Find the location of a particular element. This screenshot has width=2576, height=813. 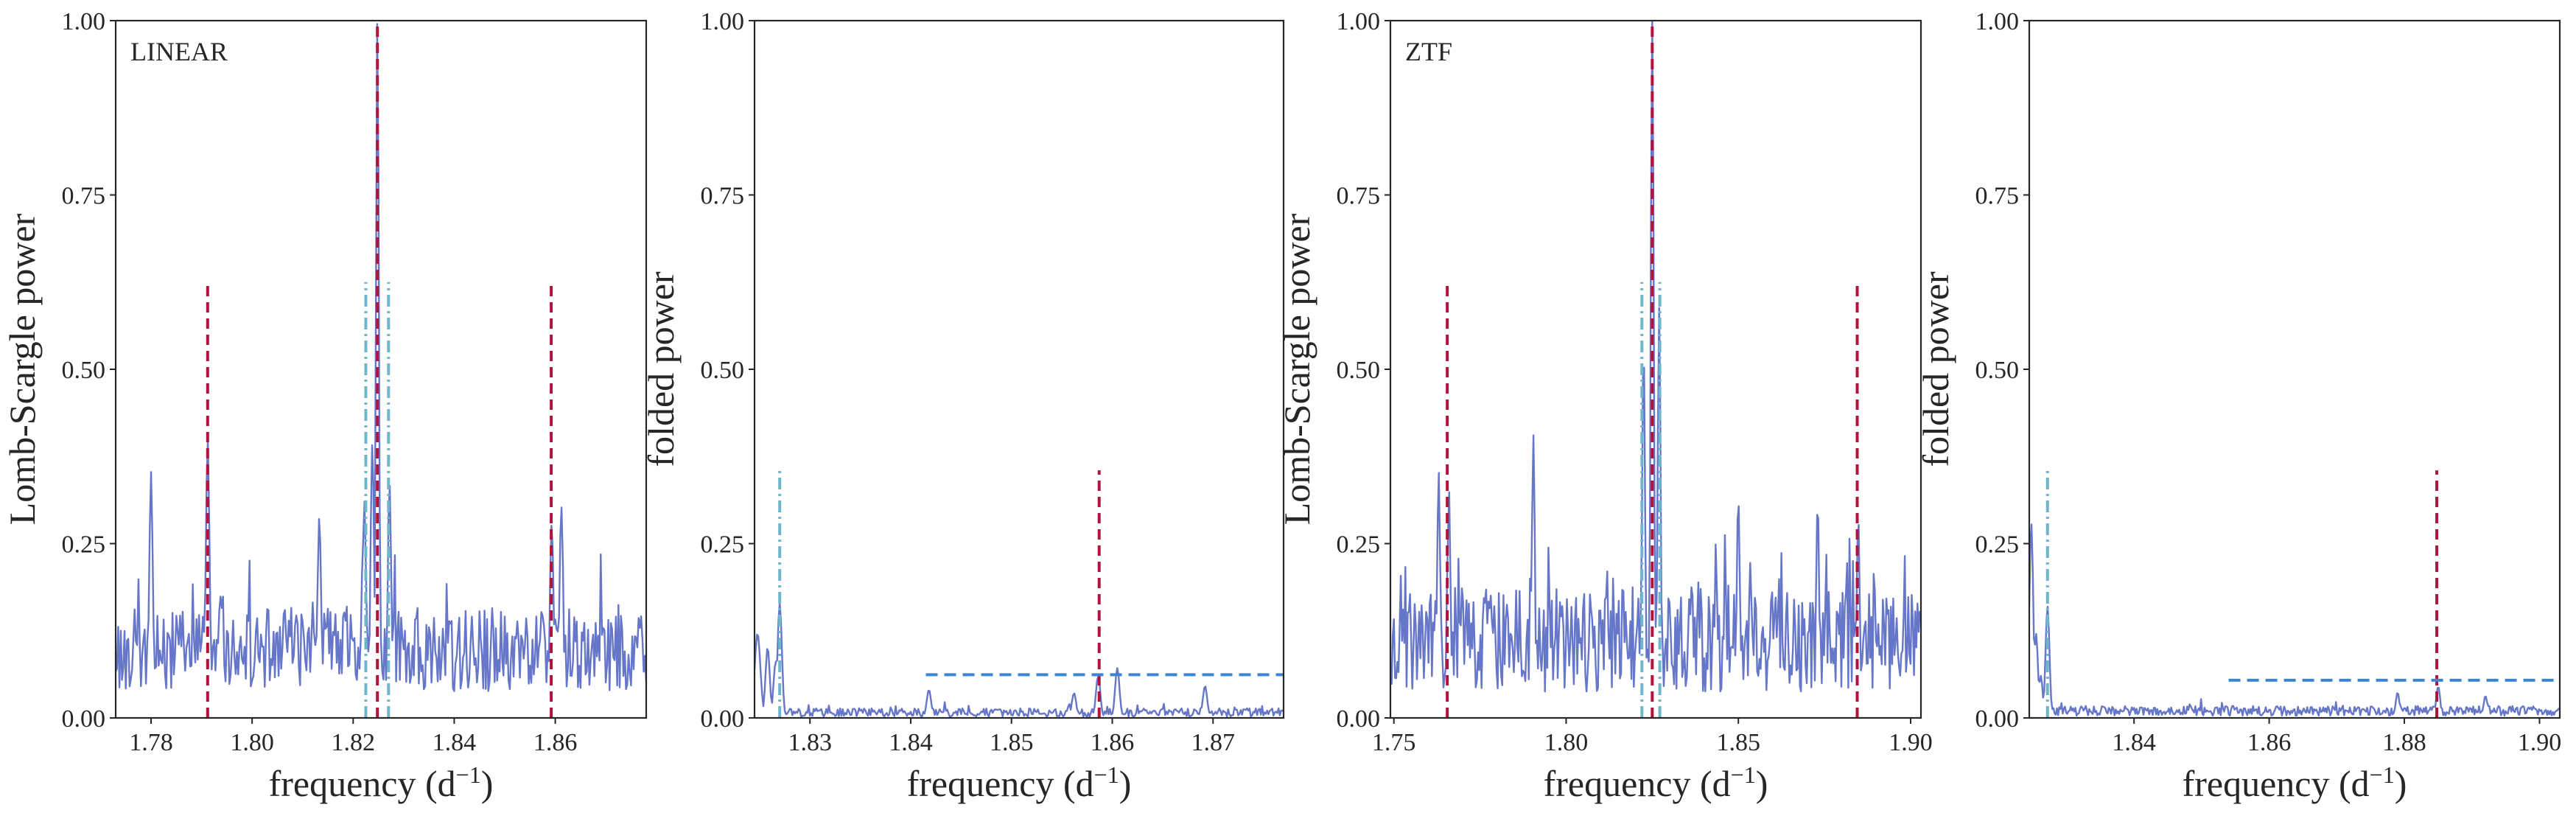

x-tick-label: 1.83 is located at coordinates (810, 742).